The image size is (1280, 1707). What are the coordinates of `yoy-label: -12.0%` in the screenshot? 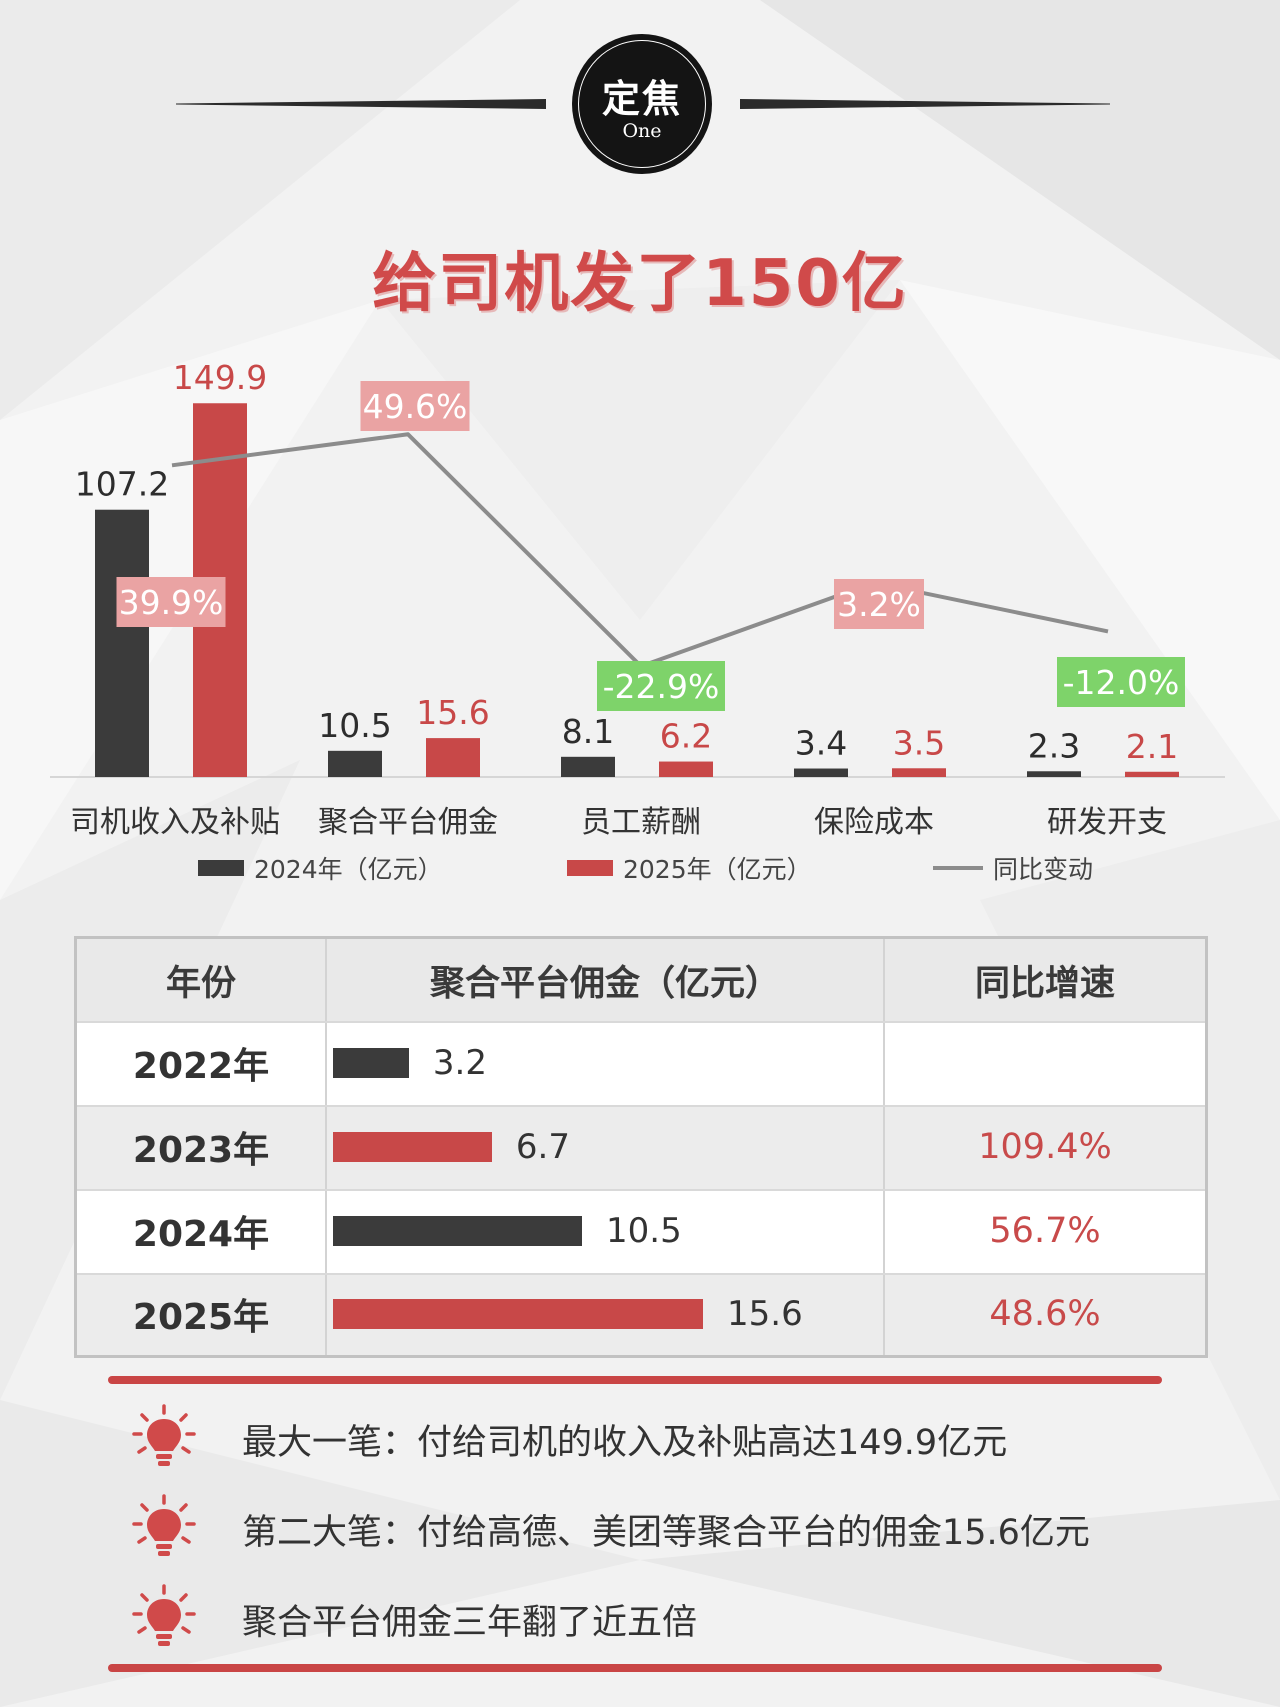 It's located at (1121, 682).